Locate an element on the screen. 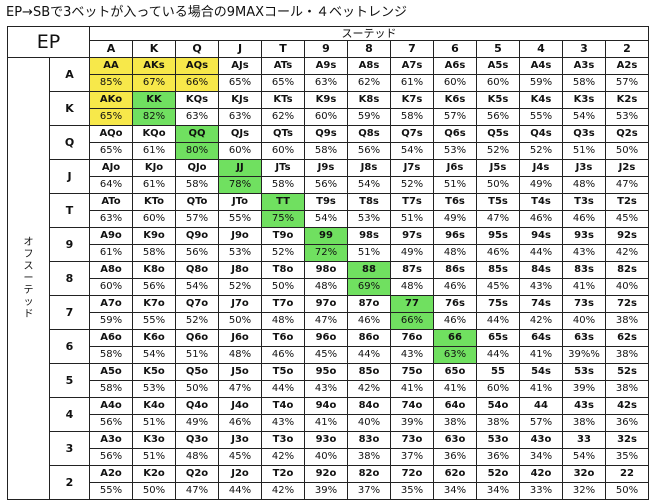 The width and height of the screenshot is (667, 500). equity-cell-K2o: 50% is located at coordinates (154, 491).